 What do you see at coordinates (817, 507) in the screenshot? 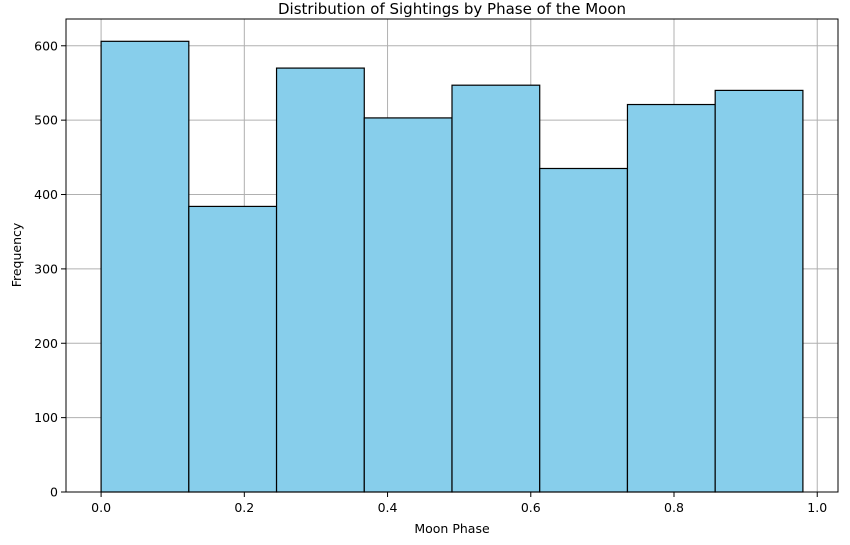
I see `x-tick-label: 1.0` at bounding box center [817, 507].